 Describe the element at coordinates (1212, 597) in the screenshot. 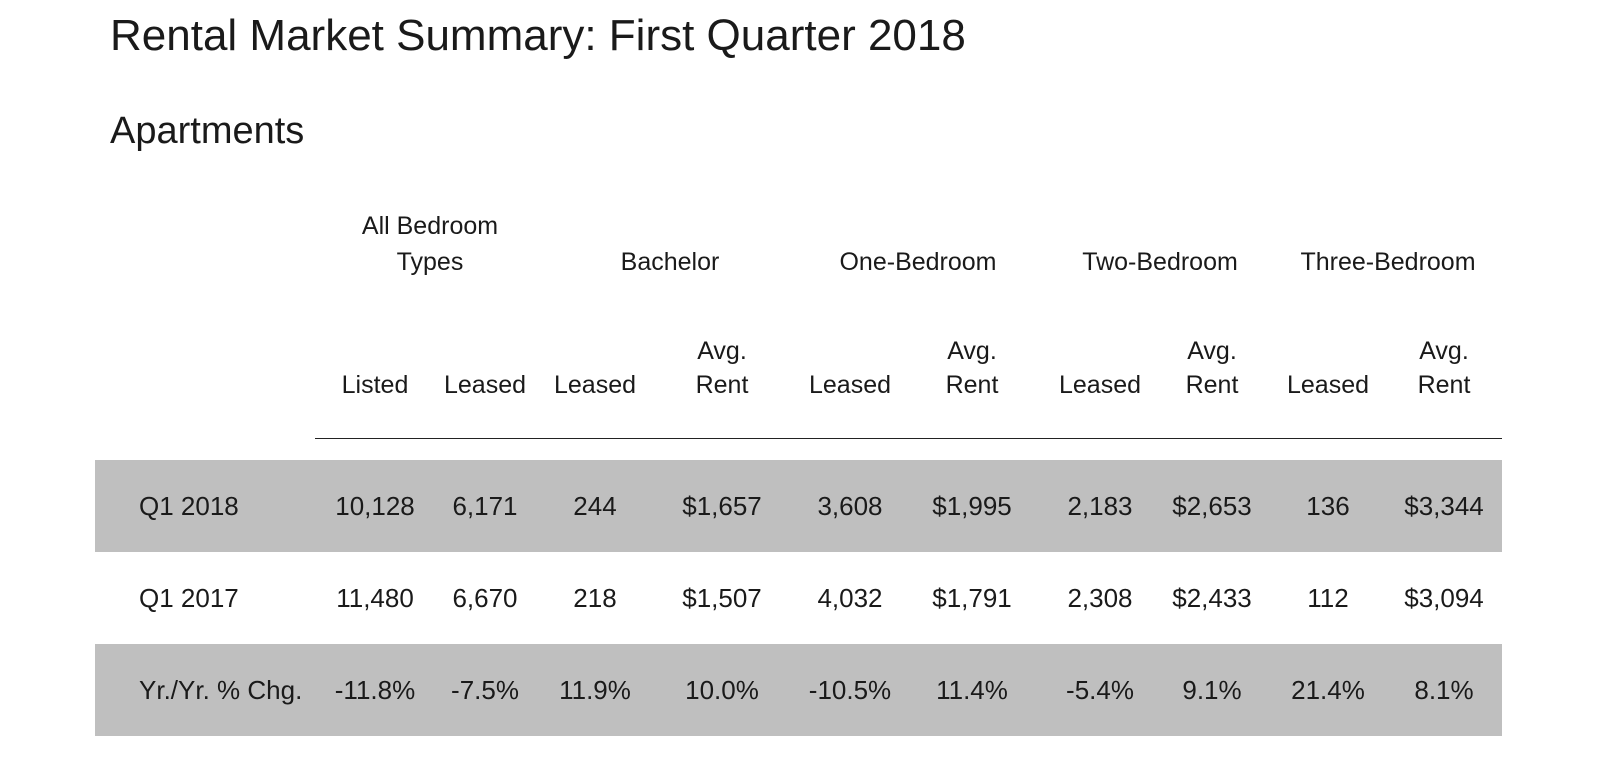

I see `cell-two-bedroom-avg-rent: $2,433` at that location.